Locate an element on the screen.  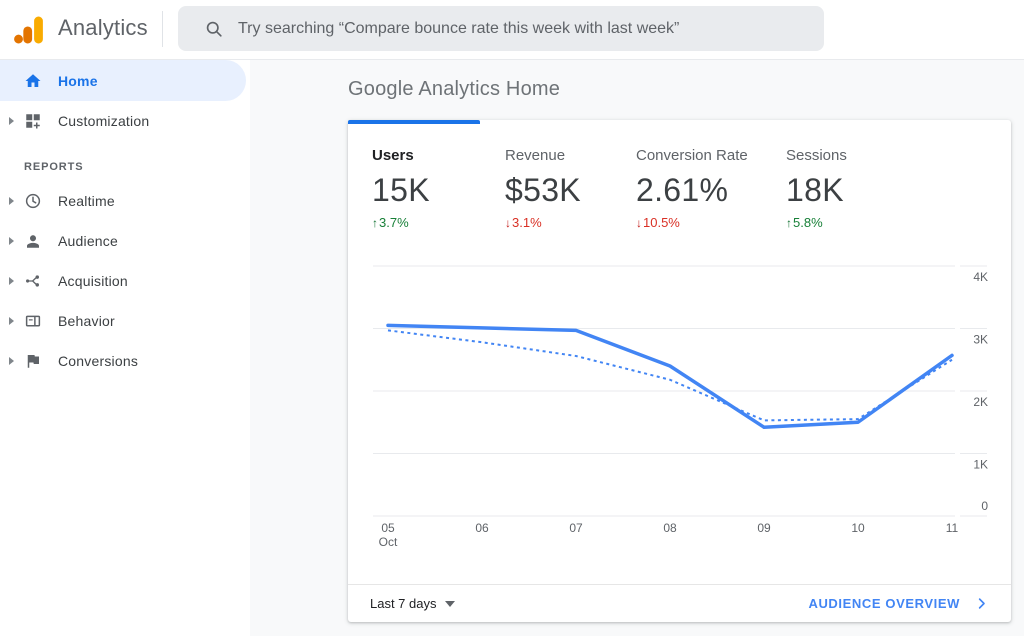
chevron-right-icon is located at coordinates (981, 603).